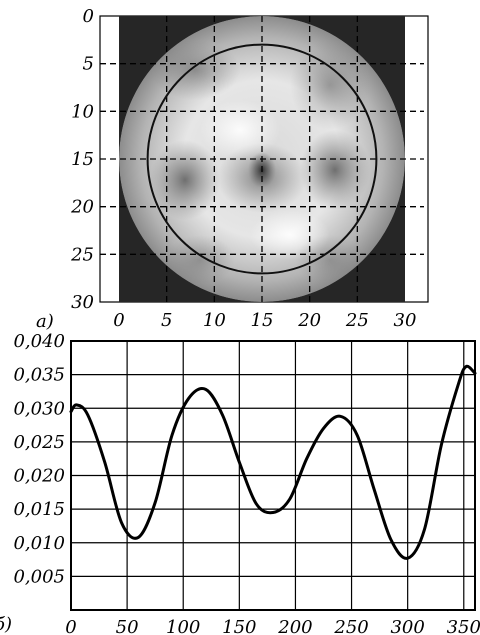  Describe the element at coordinates (39, 341) in the screenshot. I see `chart-y-tick-label: 0,040` at that location.